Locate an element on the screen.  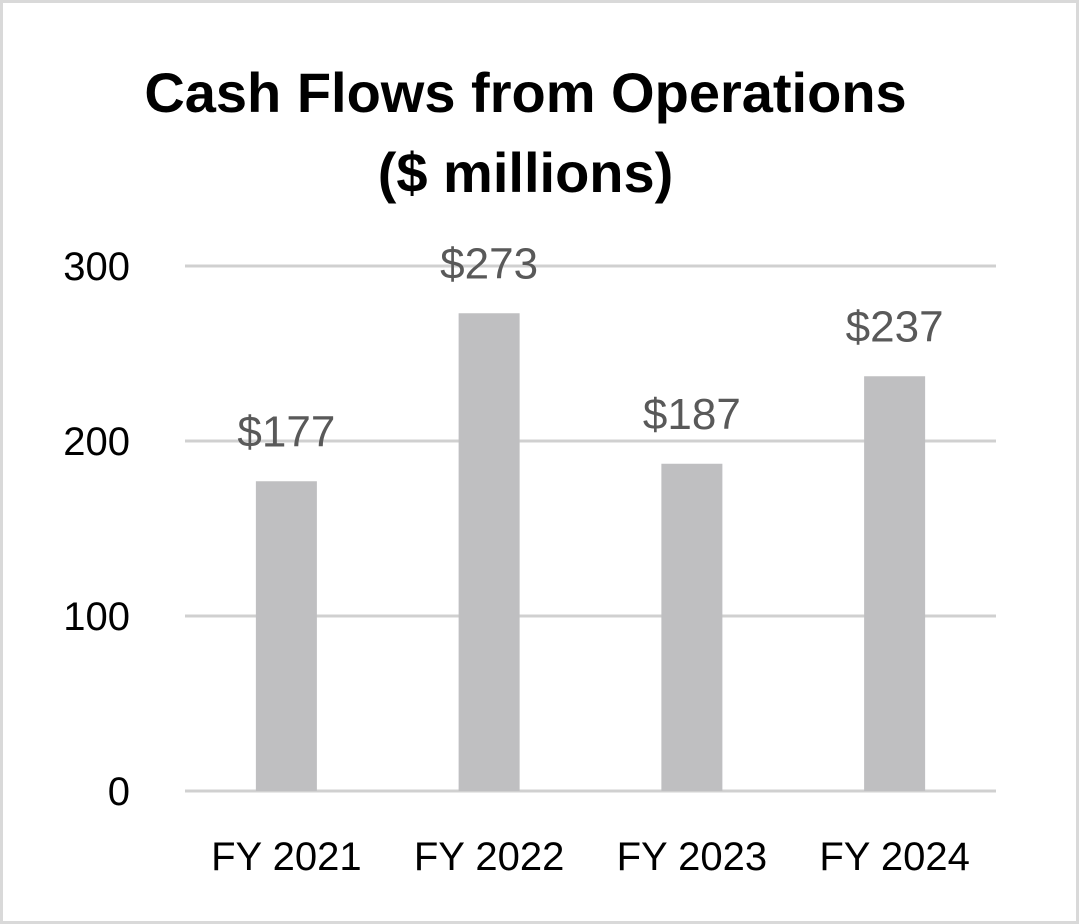
data-label-3: $187 is located at coordinates (692, 414).